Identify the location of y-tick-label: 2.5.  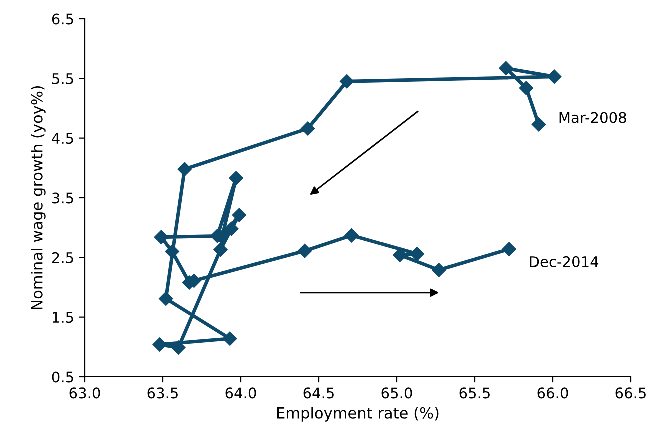
(63, 258).